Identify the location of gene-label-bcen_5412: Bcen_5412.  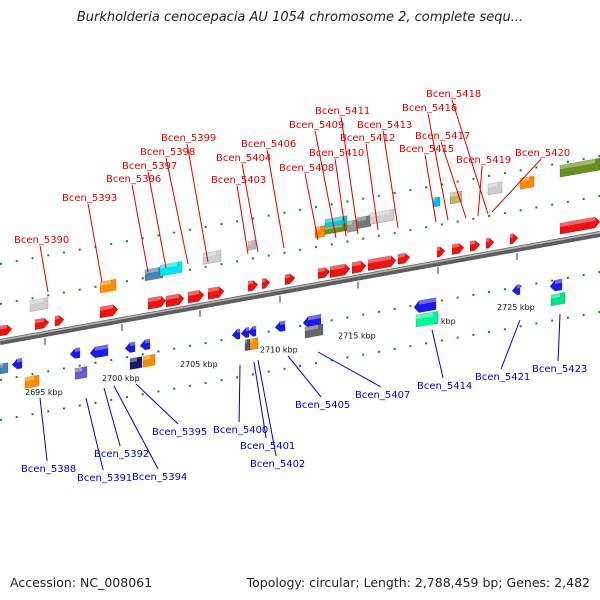
(367, 138).